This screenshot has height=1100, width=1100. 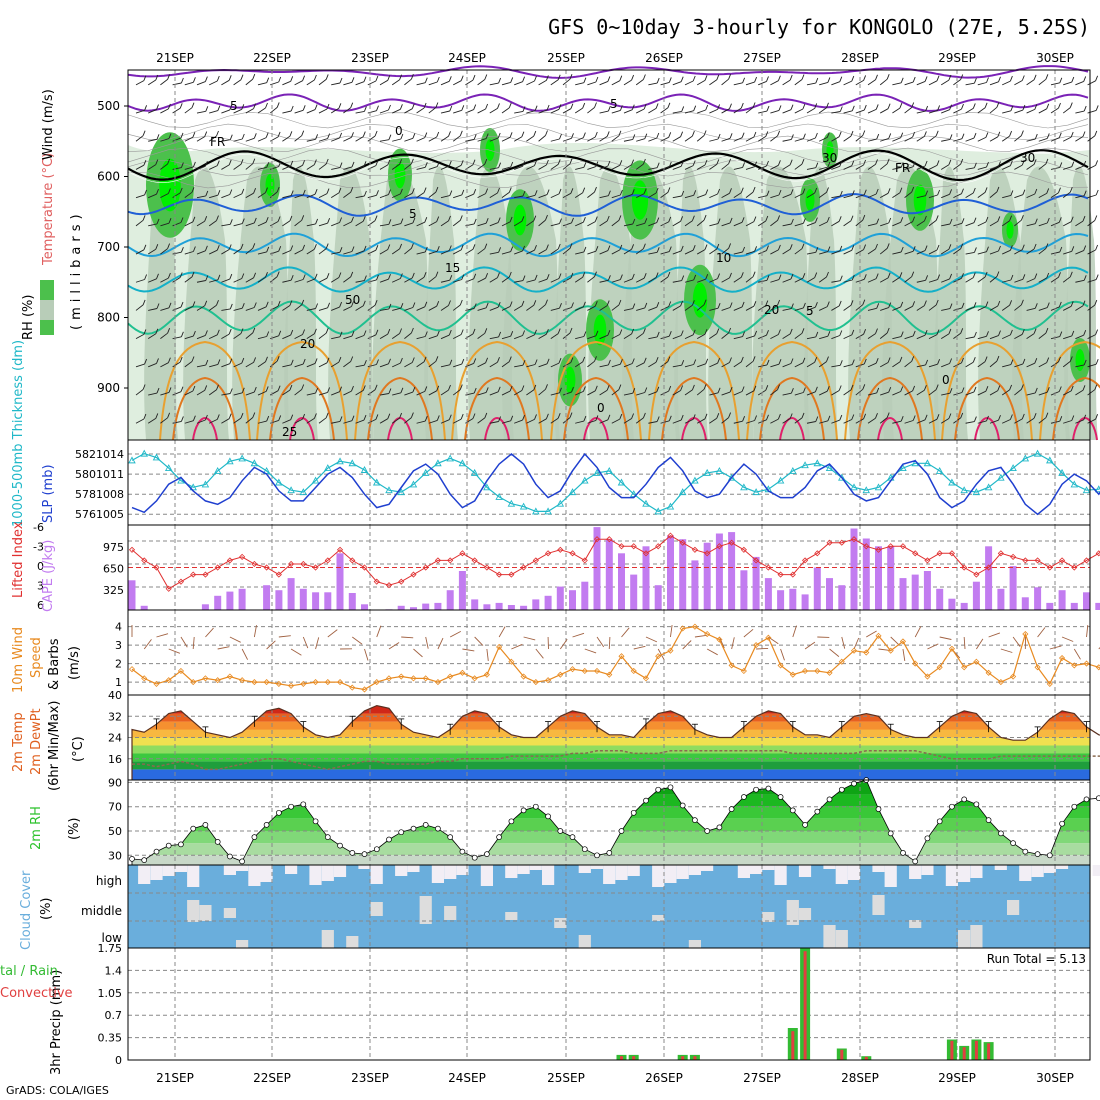 What do you see at coordinates (951, 303) in the screenshot?
I see `rh-moist-column` at bounding box center [951, 303].